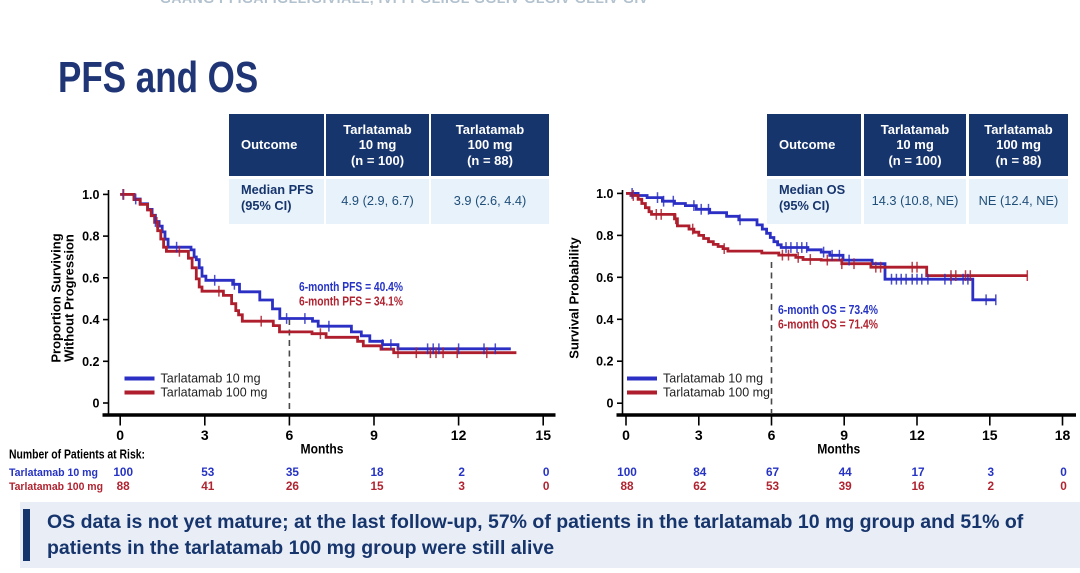  I want to click on svg-text: 6-month OS = 73.4%, so click(828, 310).